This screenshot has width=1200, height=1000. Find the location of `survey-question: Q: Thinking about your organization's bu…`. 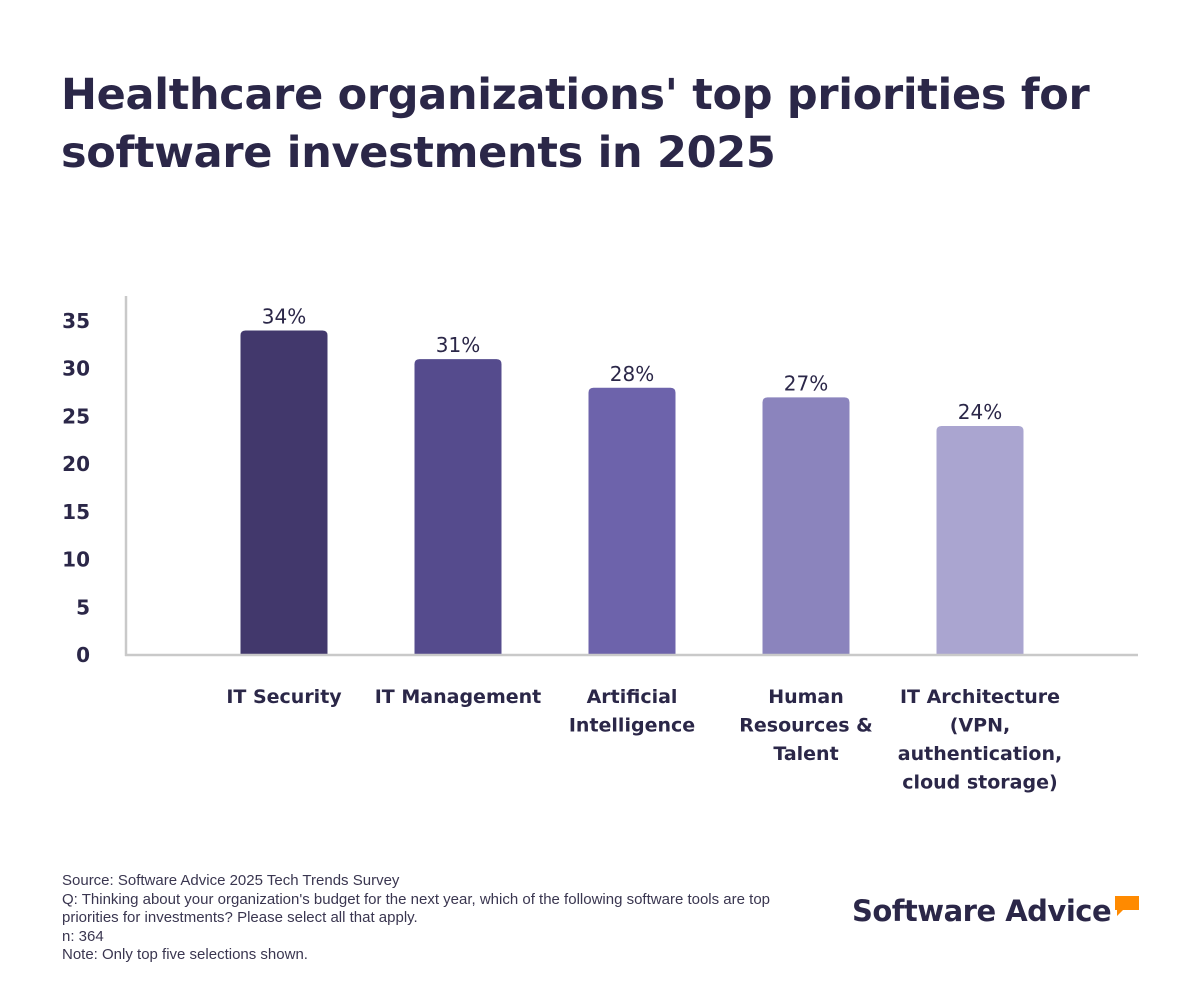

survey-question: Q: Thinking about your organization's bu… is located at coordinates (416, 908).